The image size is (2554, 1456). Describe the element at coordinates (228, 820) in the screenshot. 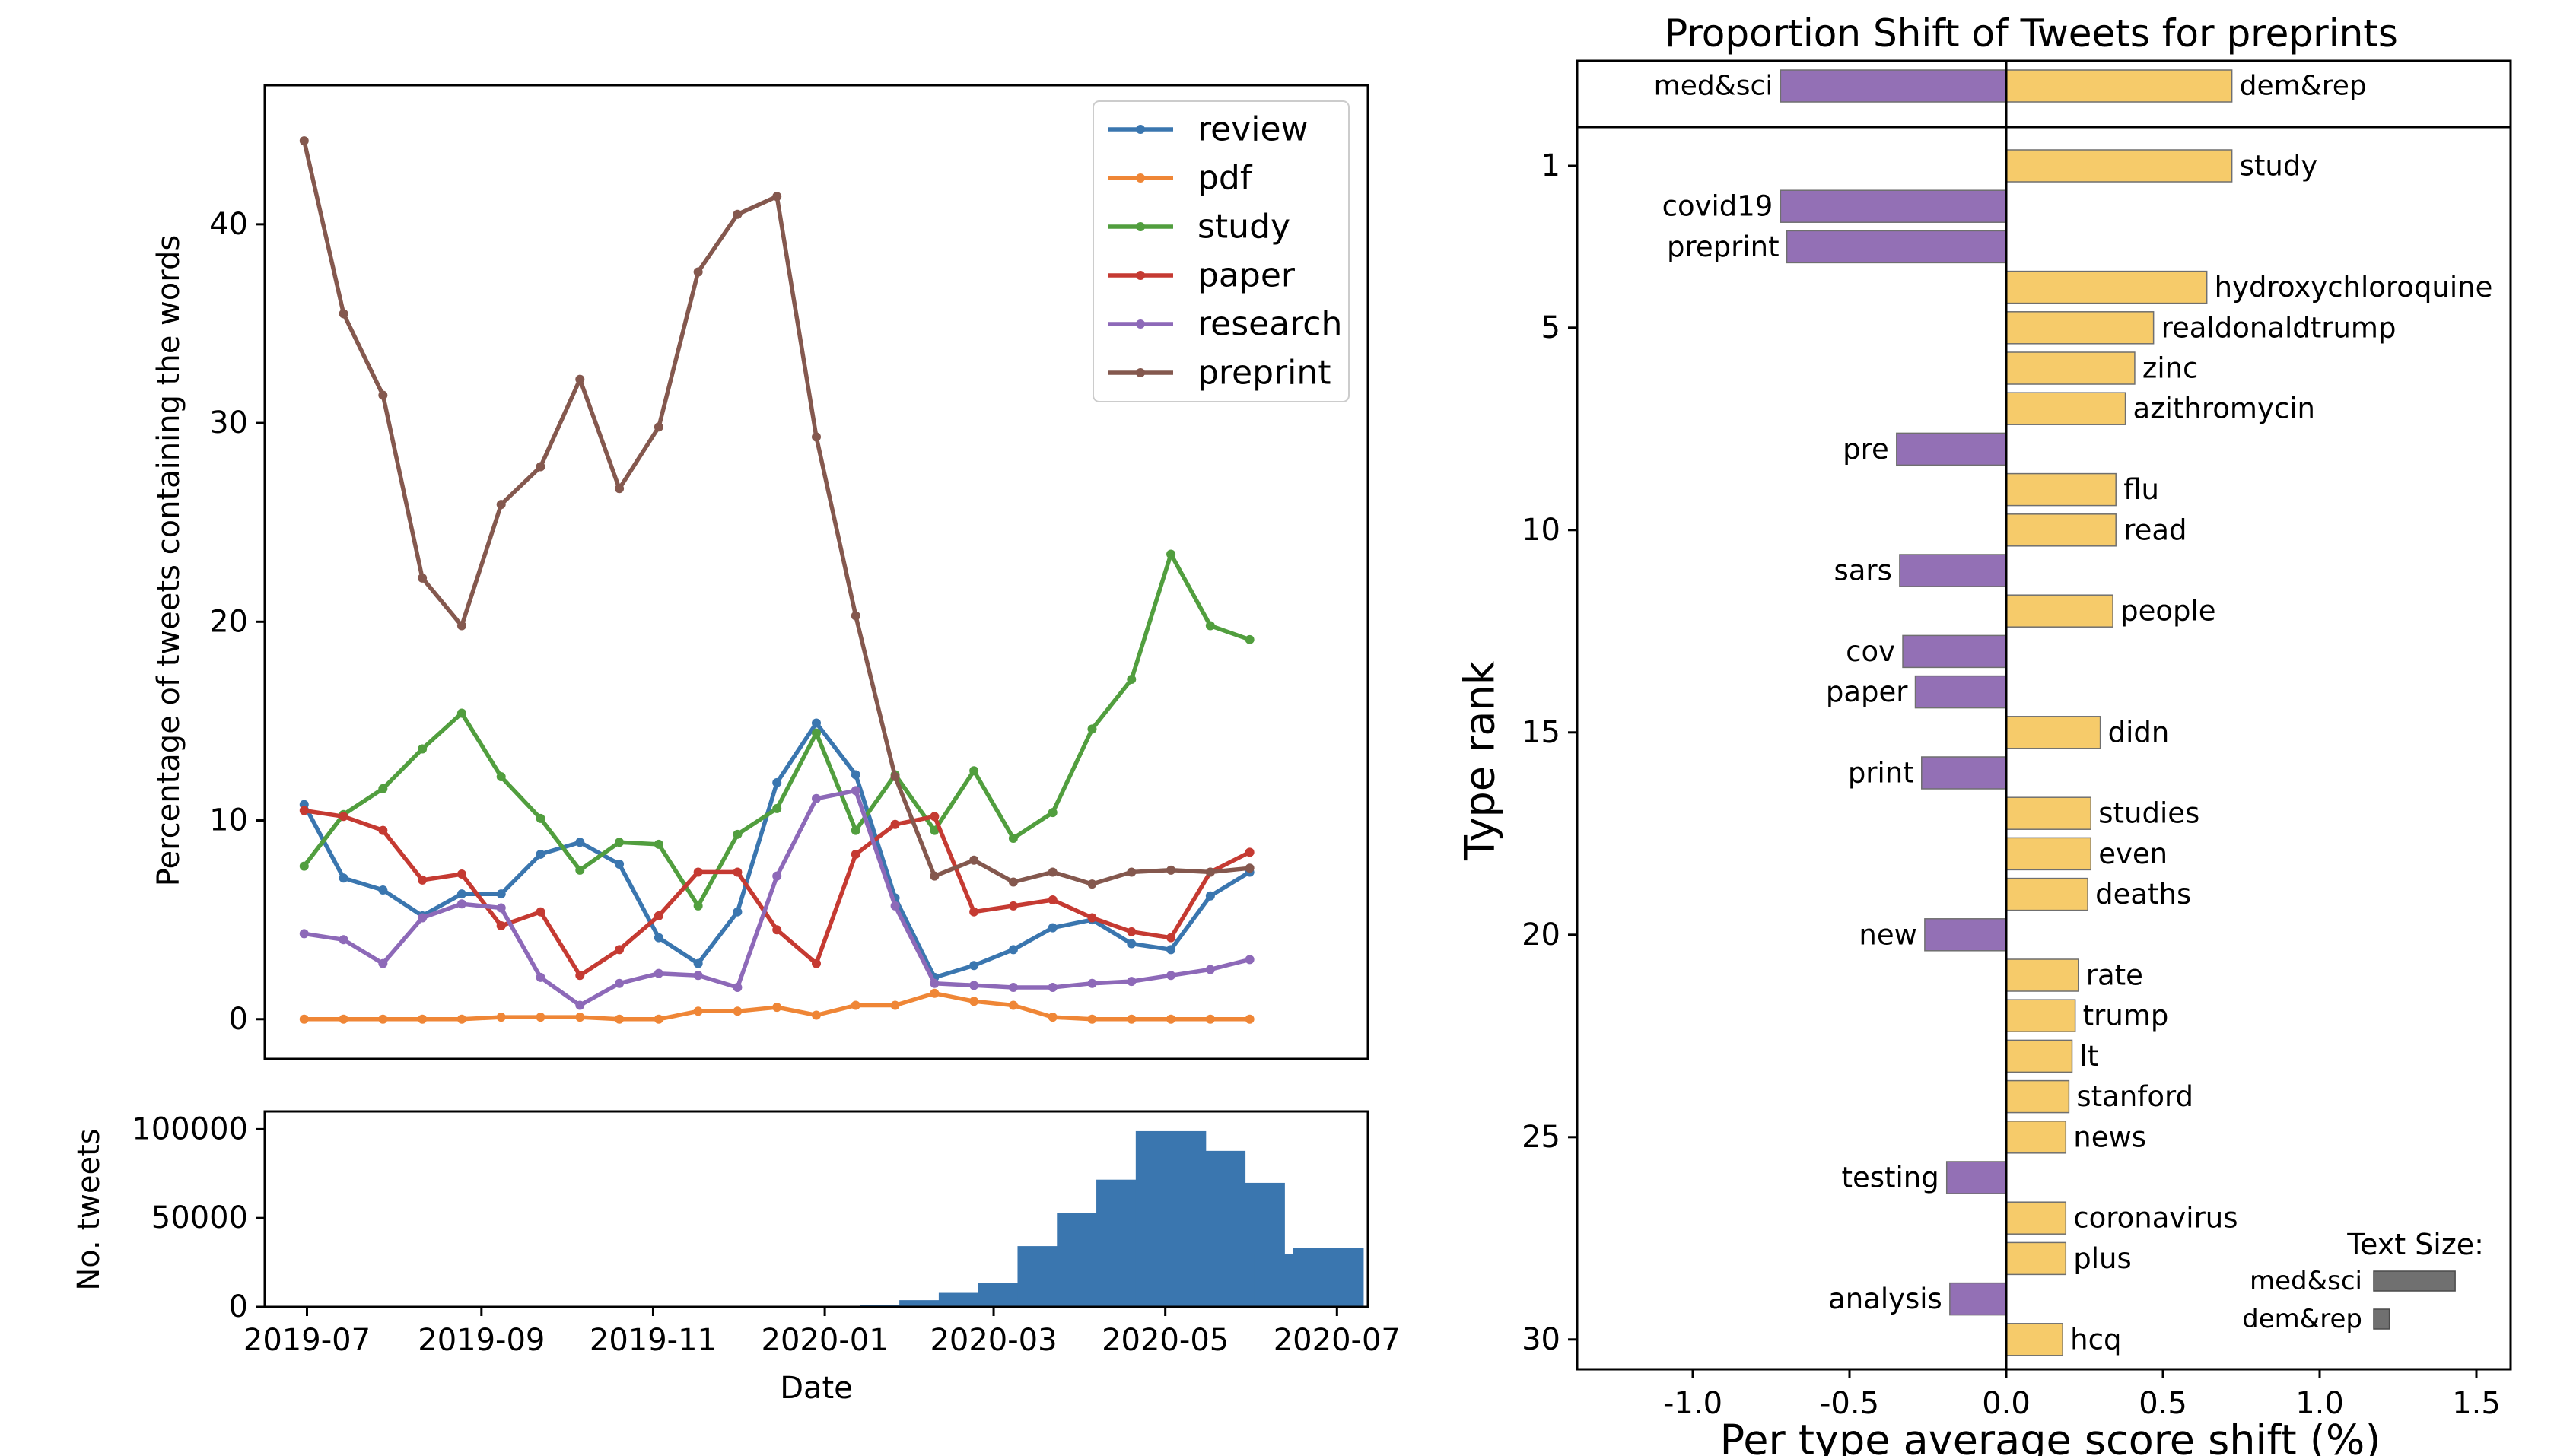

I see `y-tick-label: 10` at that location.